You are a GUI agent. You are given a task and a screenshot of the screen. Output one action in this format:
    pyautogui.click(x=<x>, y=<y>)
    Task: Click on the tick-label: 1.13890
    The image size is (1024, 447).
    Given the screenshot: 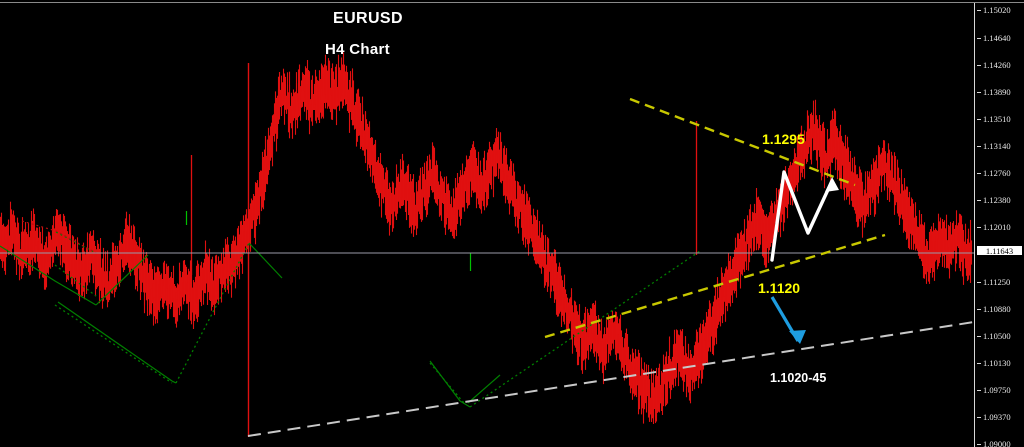 What is the action you would take?
    pyautogui.click(x=997, y=92)
    